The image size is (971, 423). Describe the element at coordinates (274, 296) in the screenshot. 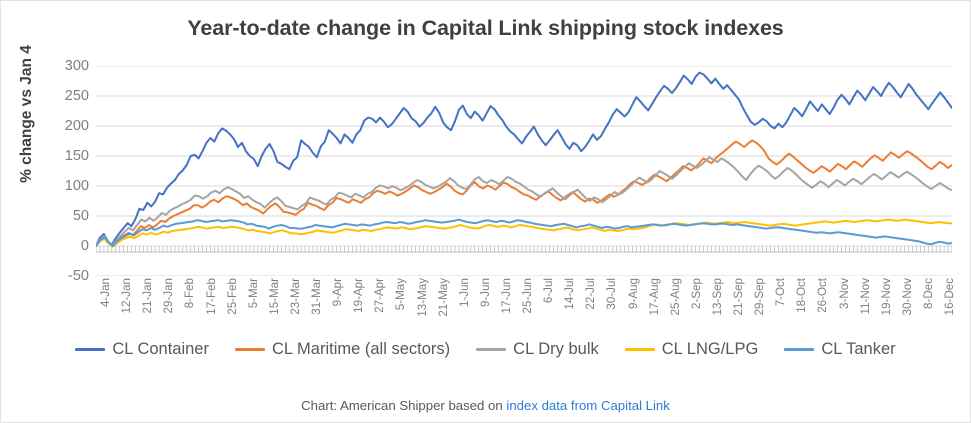

I see `x-axis-tick-label: 15-Mar` at that location.